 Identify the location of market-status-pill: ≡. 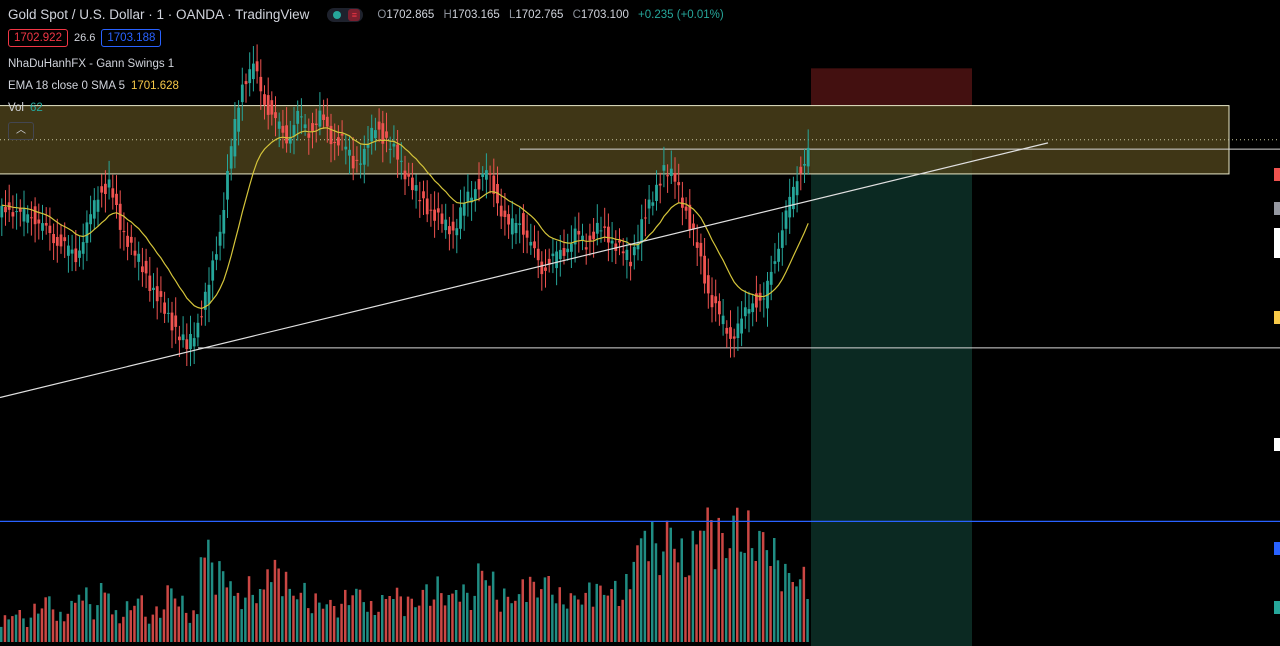
(345, 14).